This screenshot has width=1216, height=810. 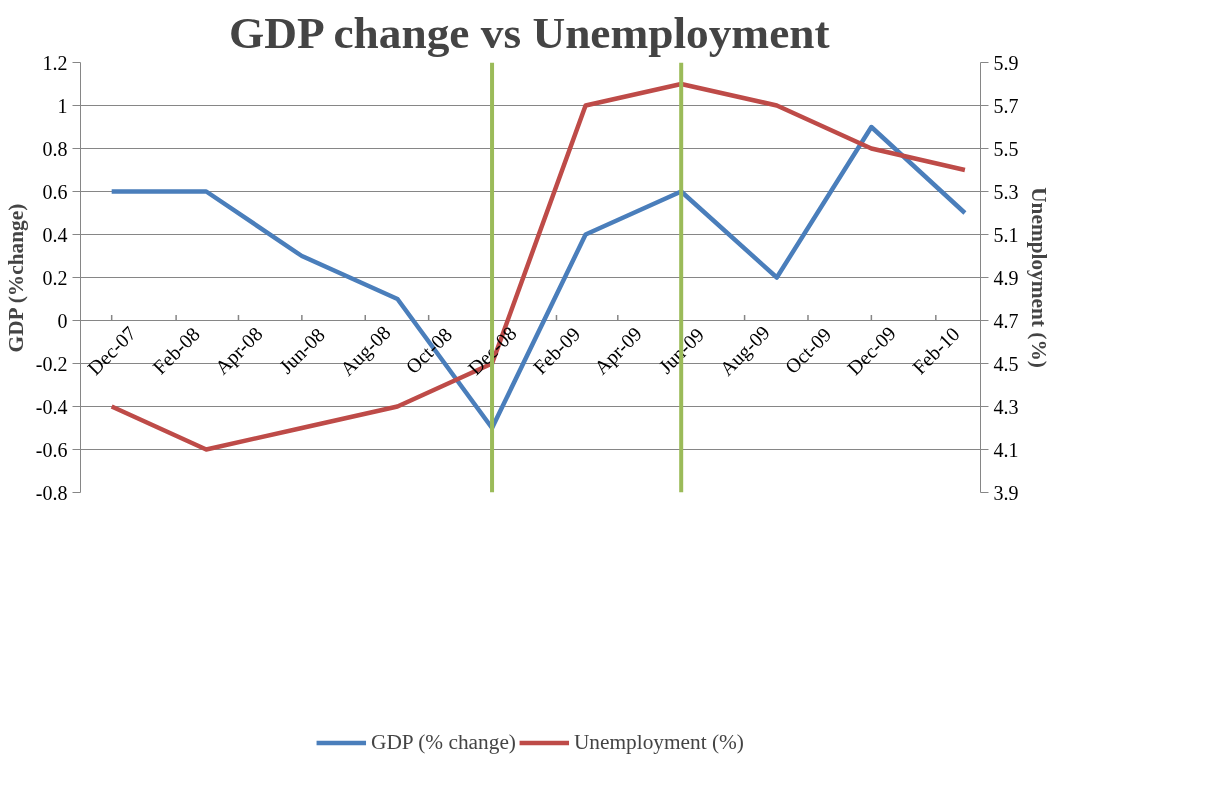 What do you see at coordinates (55, 234) in the screenshot?
I see `y-tick-label: 0.4` at bounding box center [55, 234].